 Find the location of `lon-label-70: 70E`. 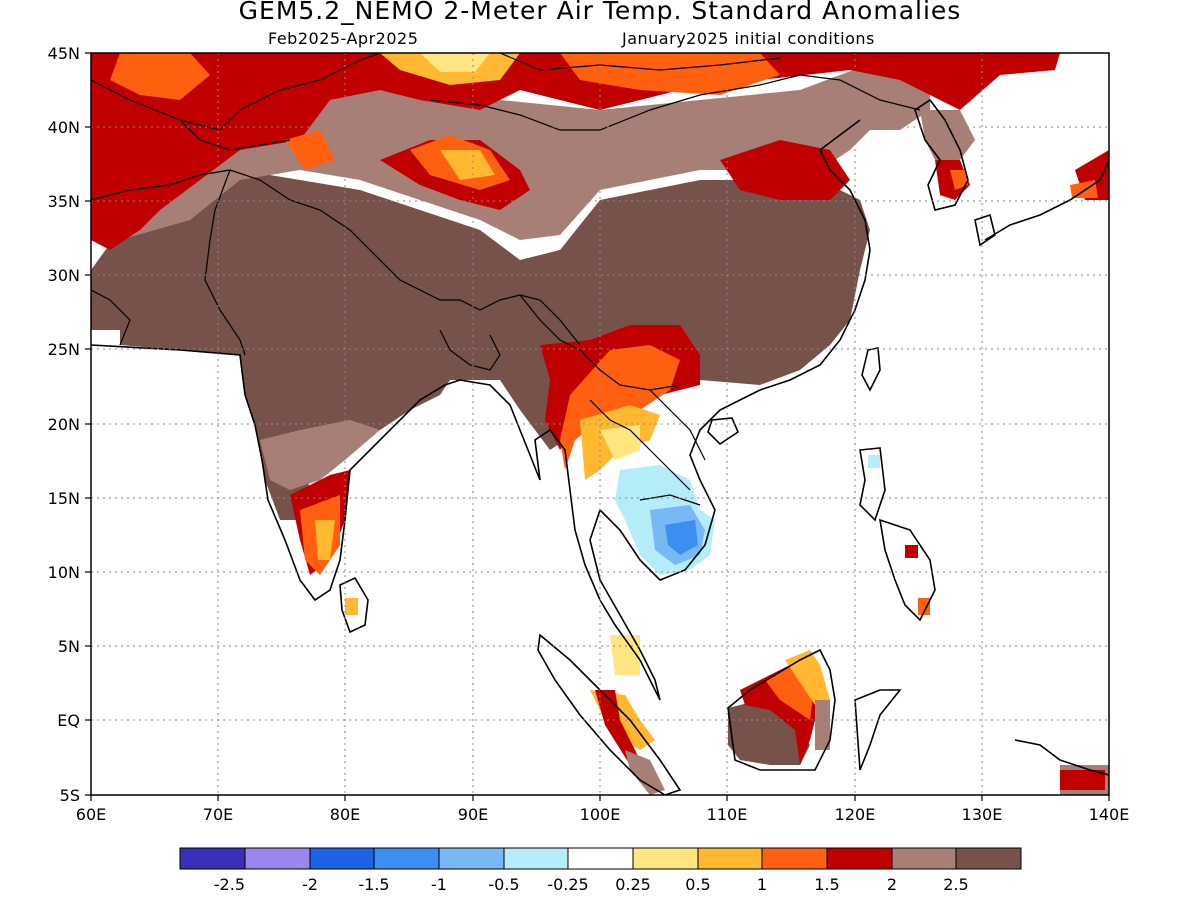

lon-label-70: 70E is located at coordinates (218, 814).